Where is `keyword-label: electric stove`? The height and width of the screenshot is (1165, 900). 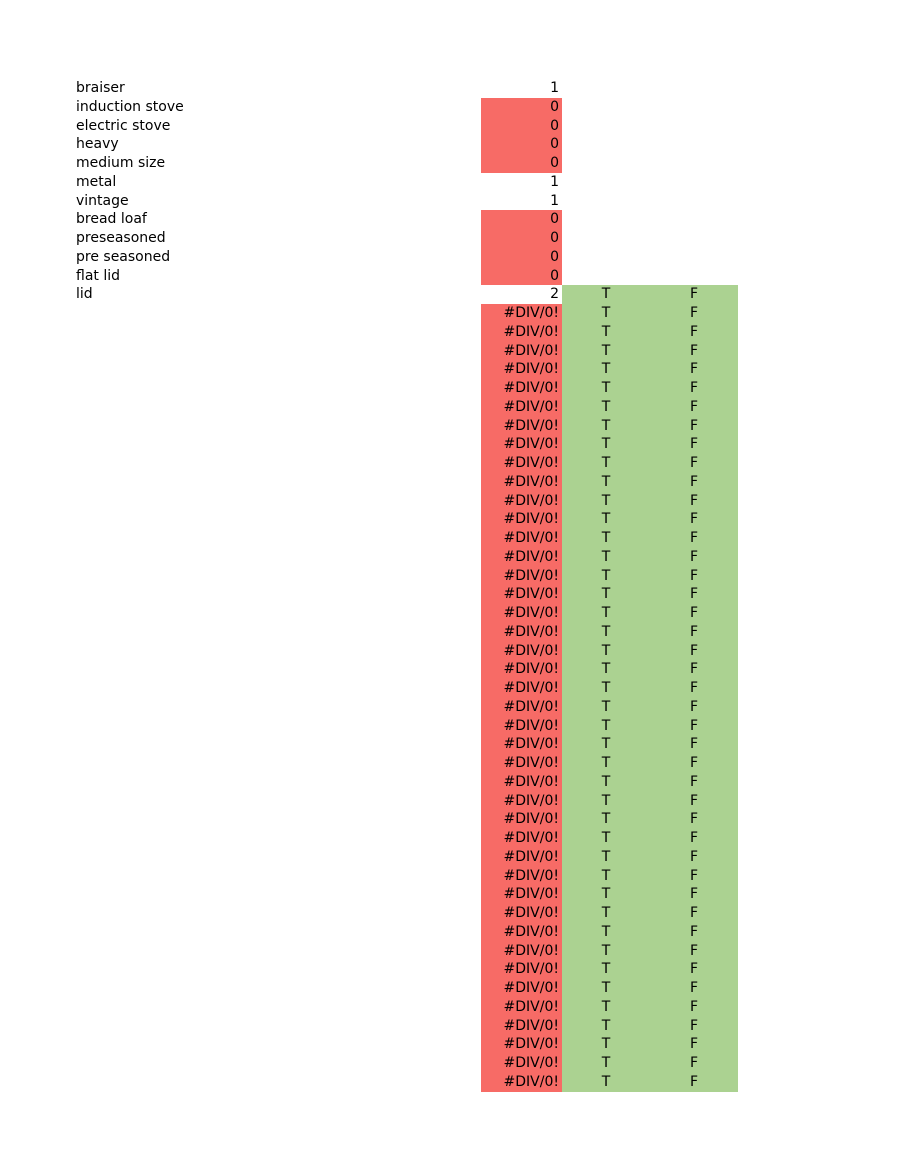 keyword-label: electric stove is located at coordinates (123, 125).